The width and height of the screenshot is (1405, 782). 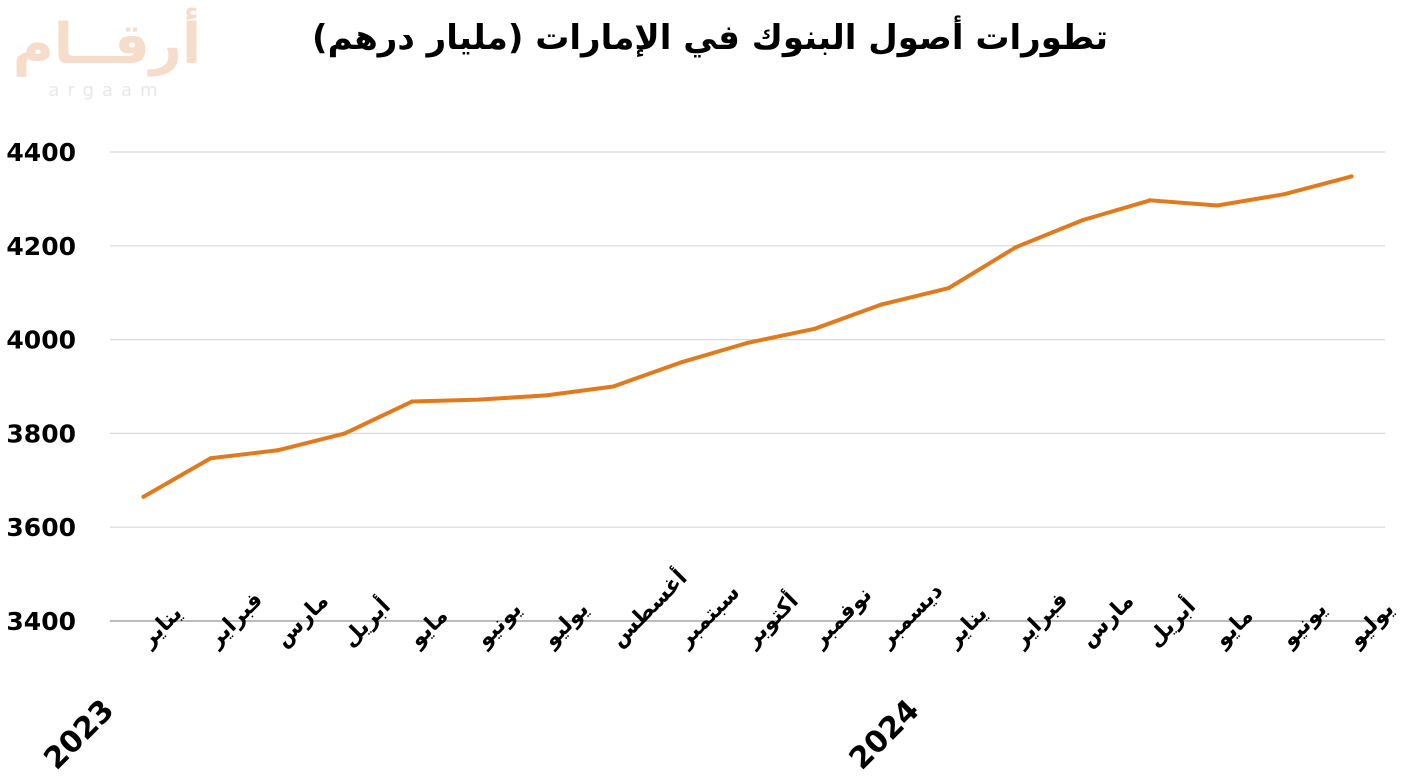 I want to click on y-tick-label: 3800, so click(x=41, y=433).